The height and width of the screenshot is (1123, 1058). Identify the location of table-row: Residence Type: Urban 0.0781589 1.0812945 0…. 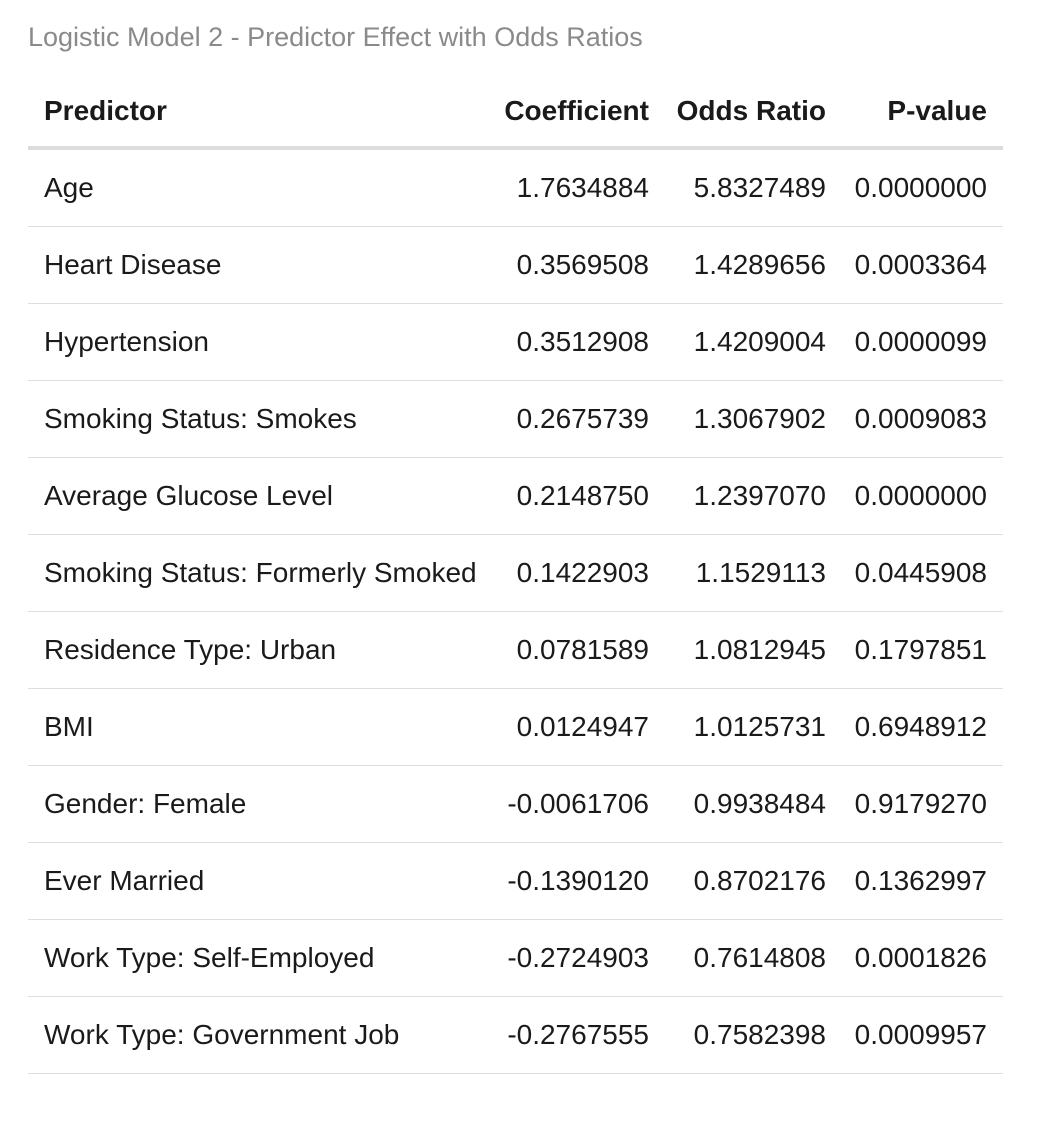
(515, 650).